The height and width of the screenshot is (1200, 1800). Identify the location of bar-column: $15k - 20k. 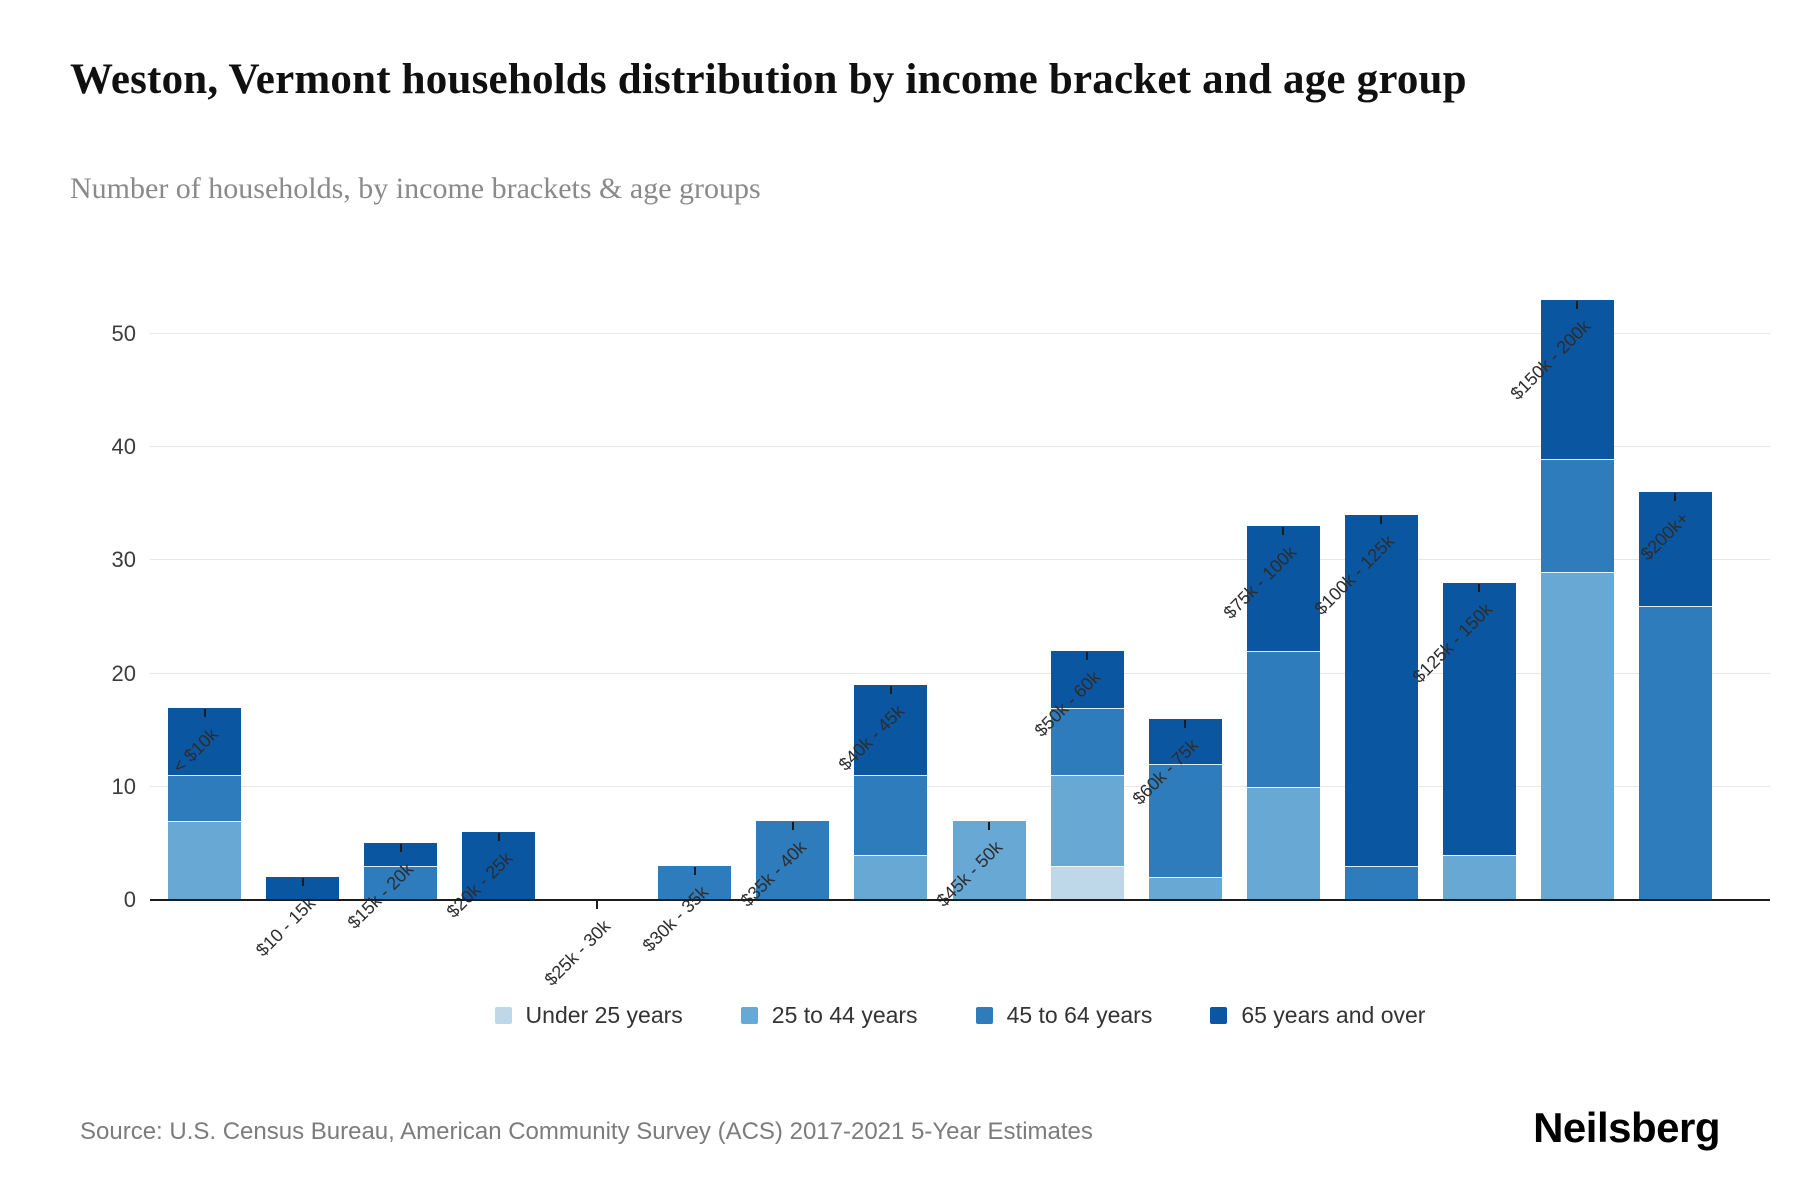
(391, 888).